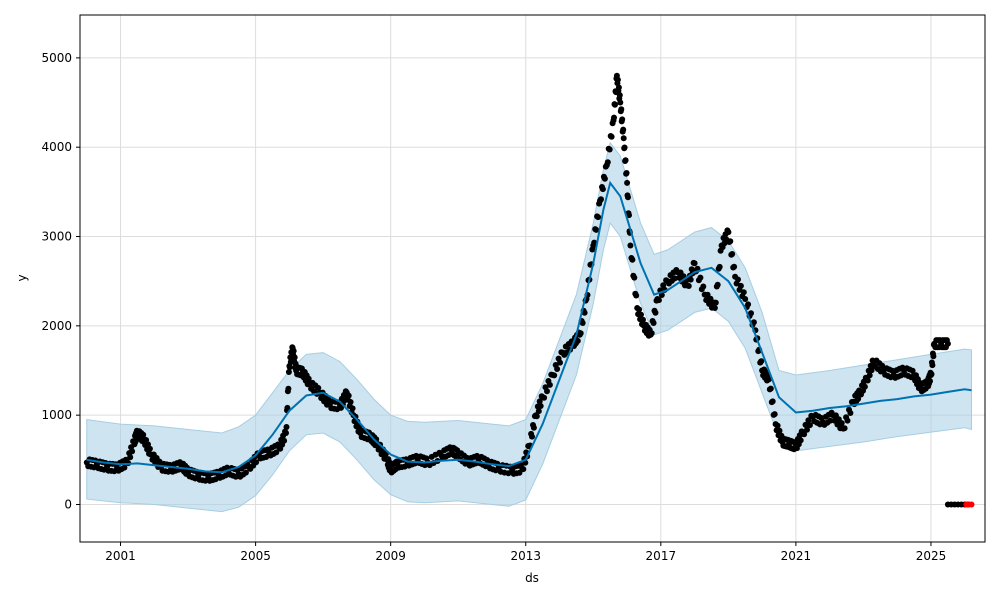 The width and height of the screenshot is (1000, 600). I want to click on x-tick-label: 2017, so click(661, 556).